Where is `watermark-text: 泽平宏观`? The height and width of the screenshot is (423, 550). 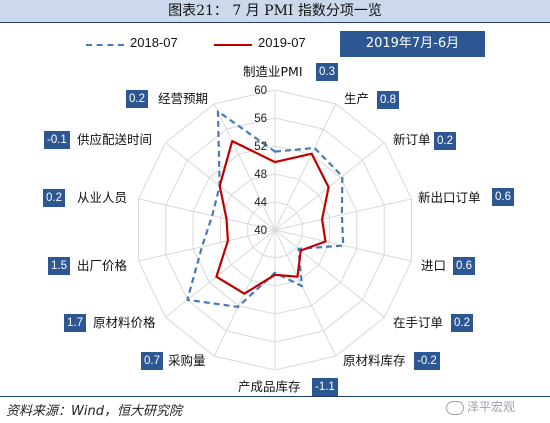 watermark-text: 泽平宏观 is located at coordinates (491, 407).